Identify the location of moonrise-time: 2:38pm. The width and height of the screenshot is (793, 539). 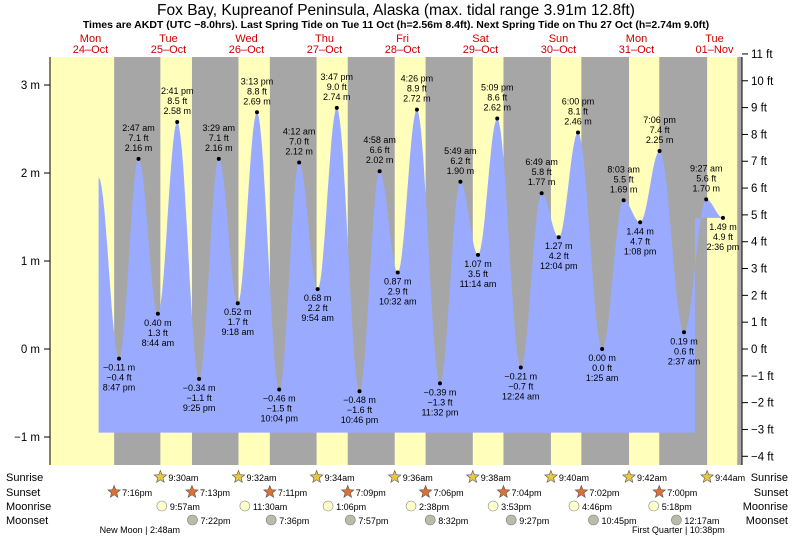
(434, 507).